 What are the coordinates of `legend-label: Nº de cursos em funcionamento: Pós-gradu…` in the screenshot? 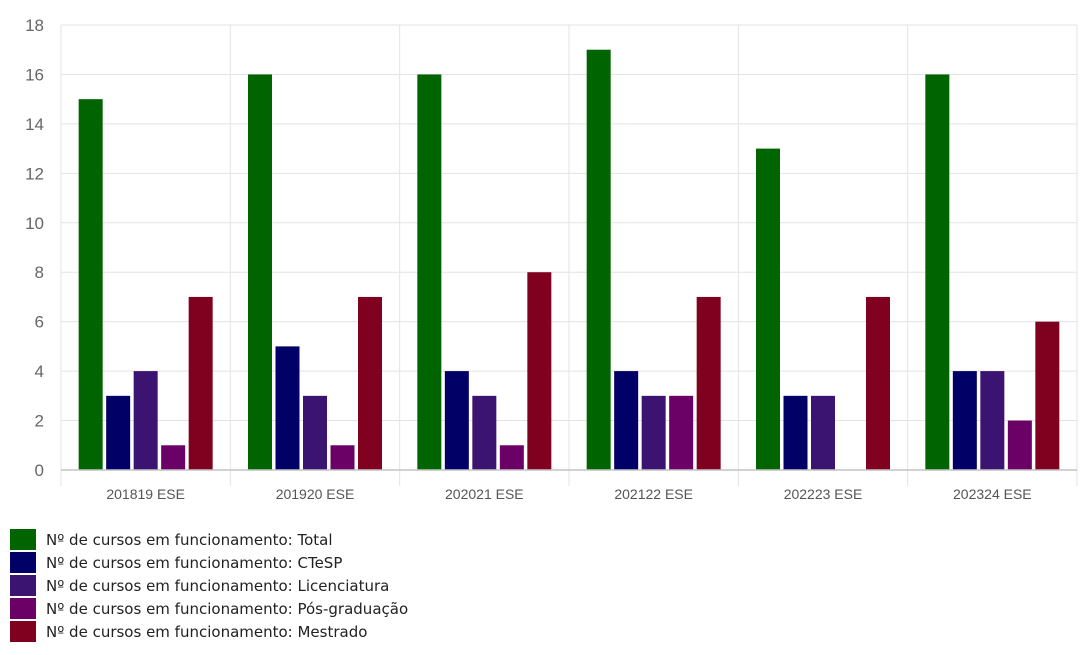 It's located at (227, 608).